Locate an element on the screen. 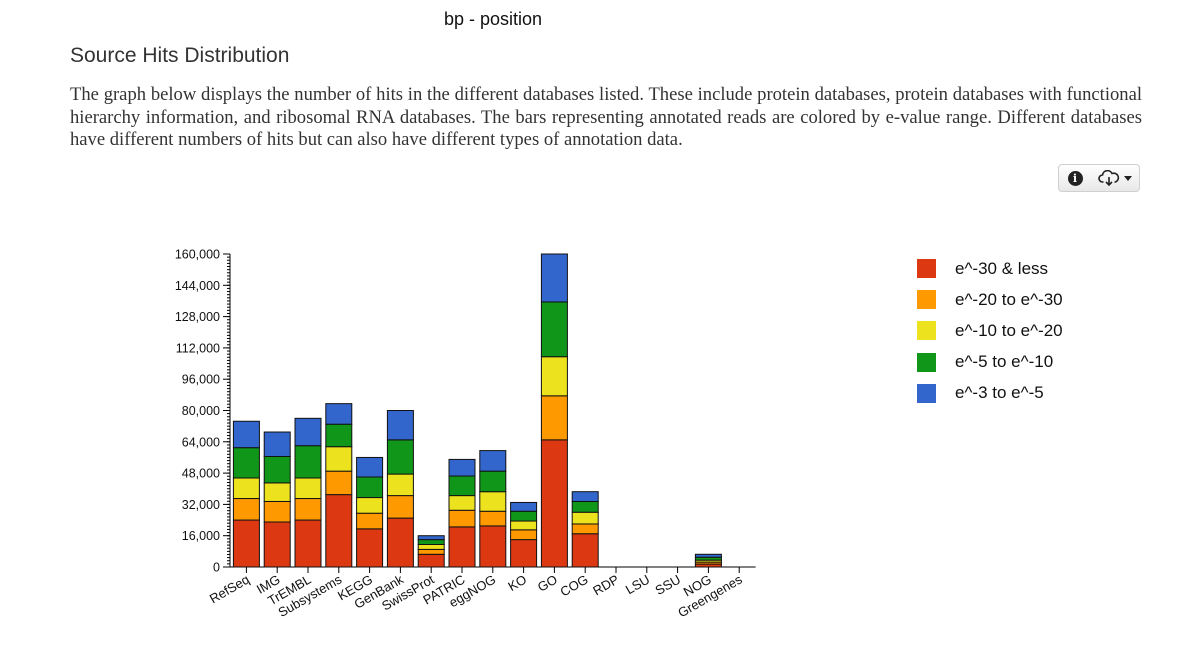 The image size is (1185, 667). y-tick-label: 144,000 is located at coordinates (197, 286).